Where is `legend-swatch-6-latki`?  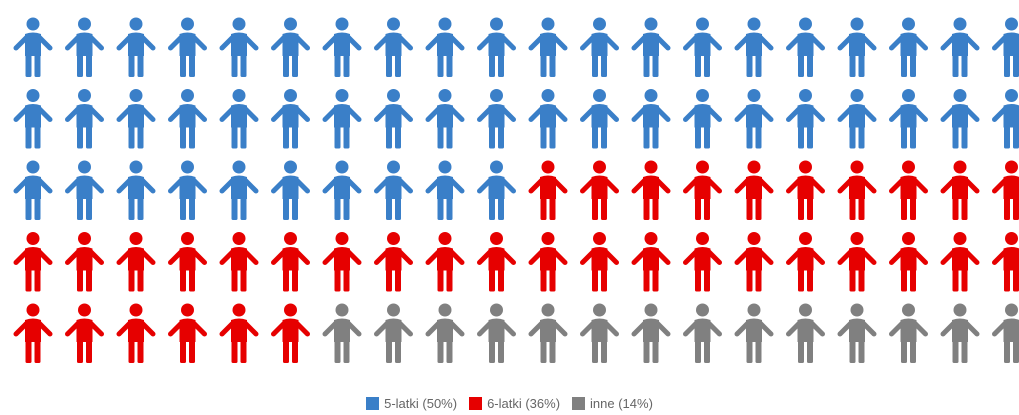 legend-swatch-6-latki is located at coordinates (476, 403).